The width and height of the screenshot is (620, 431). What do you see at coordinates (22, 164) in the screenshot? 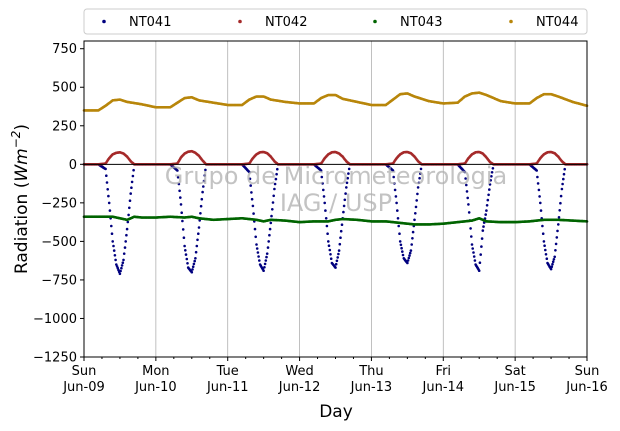
I see `y-axis-label-unit: Wm` at bounding box center [22, 164].